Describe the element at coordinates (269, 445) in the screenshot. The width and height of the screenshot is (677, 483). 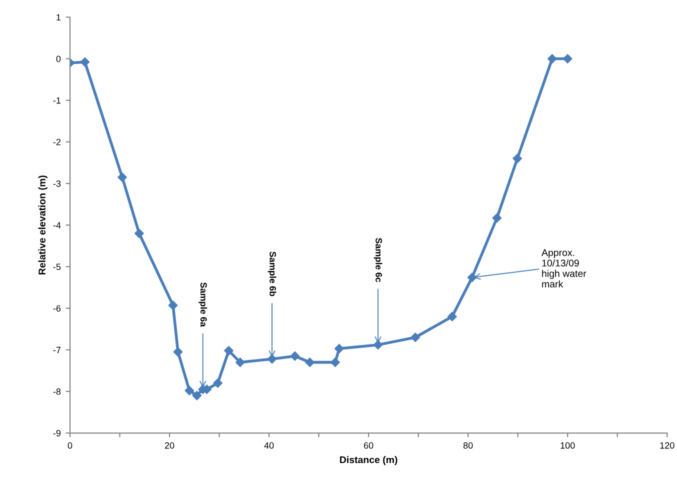
I see `x-tick-label: 40` at that location.